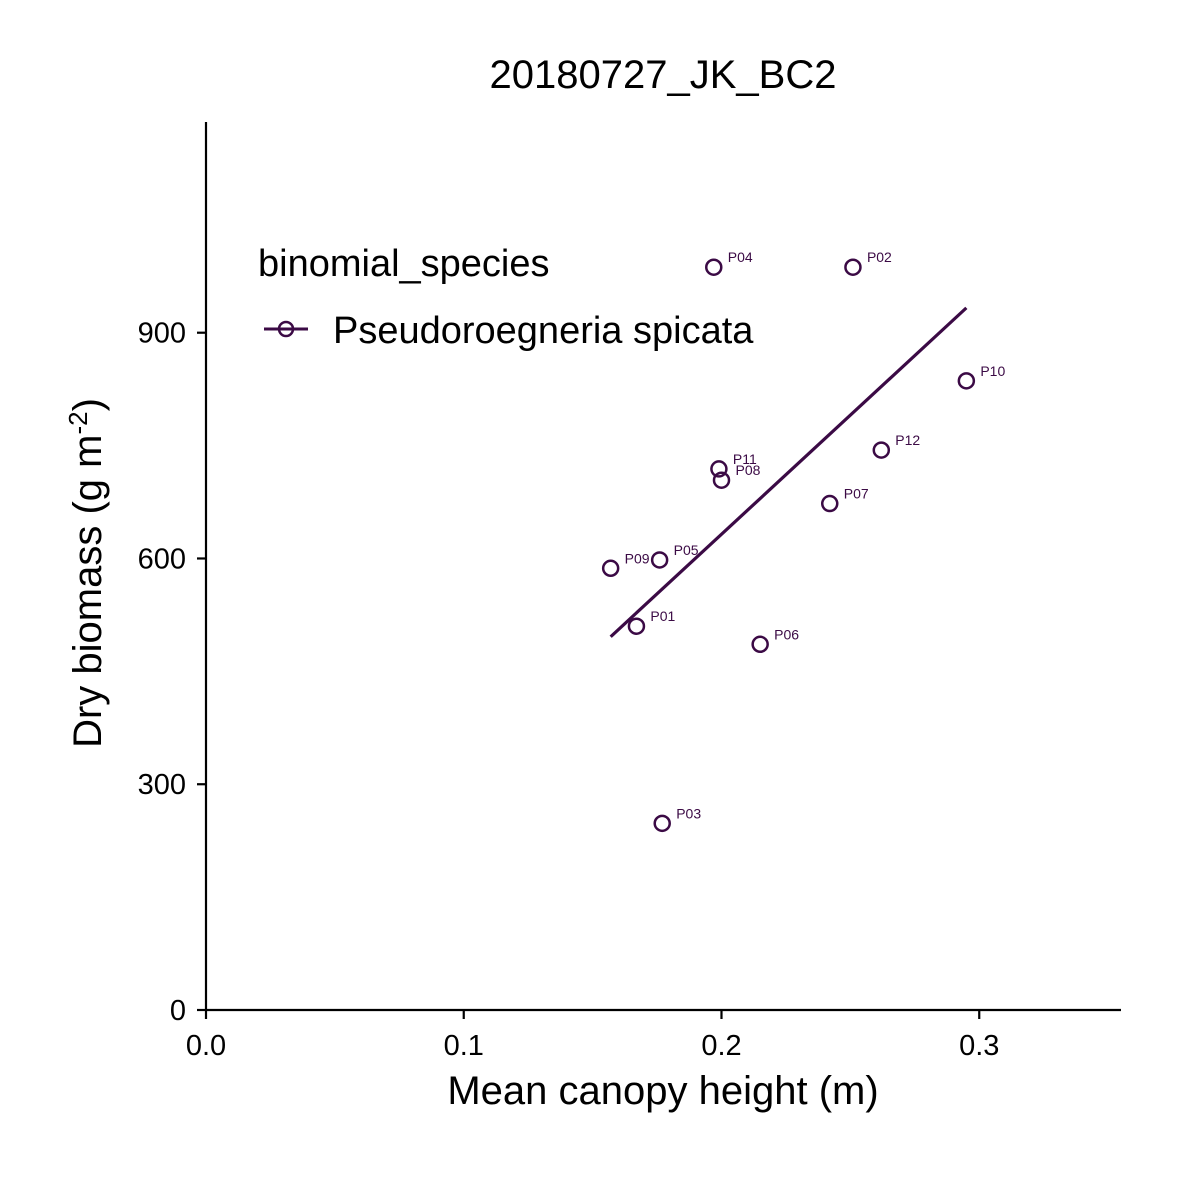  I want to click on point-label: P06, so click(786, 634).